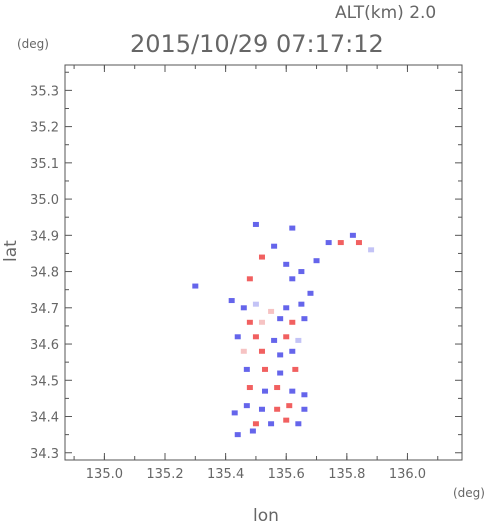 Image resolution: width=491 pixels, height=521 pixels. Describe the element at coordinates (33, 44) in the screenshot. I see `y-unit-label: (deg)` at that location.